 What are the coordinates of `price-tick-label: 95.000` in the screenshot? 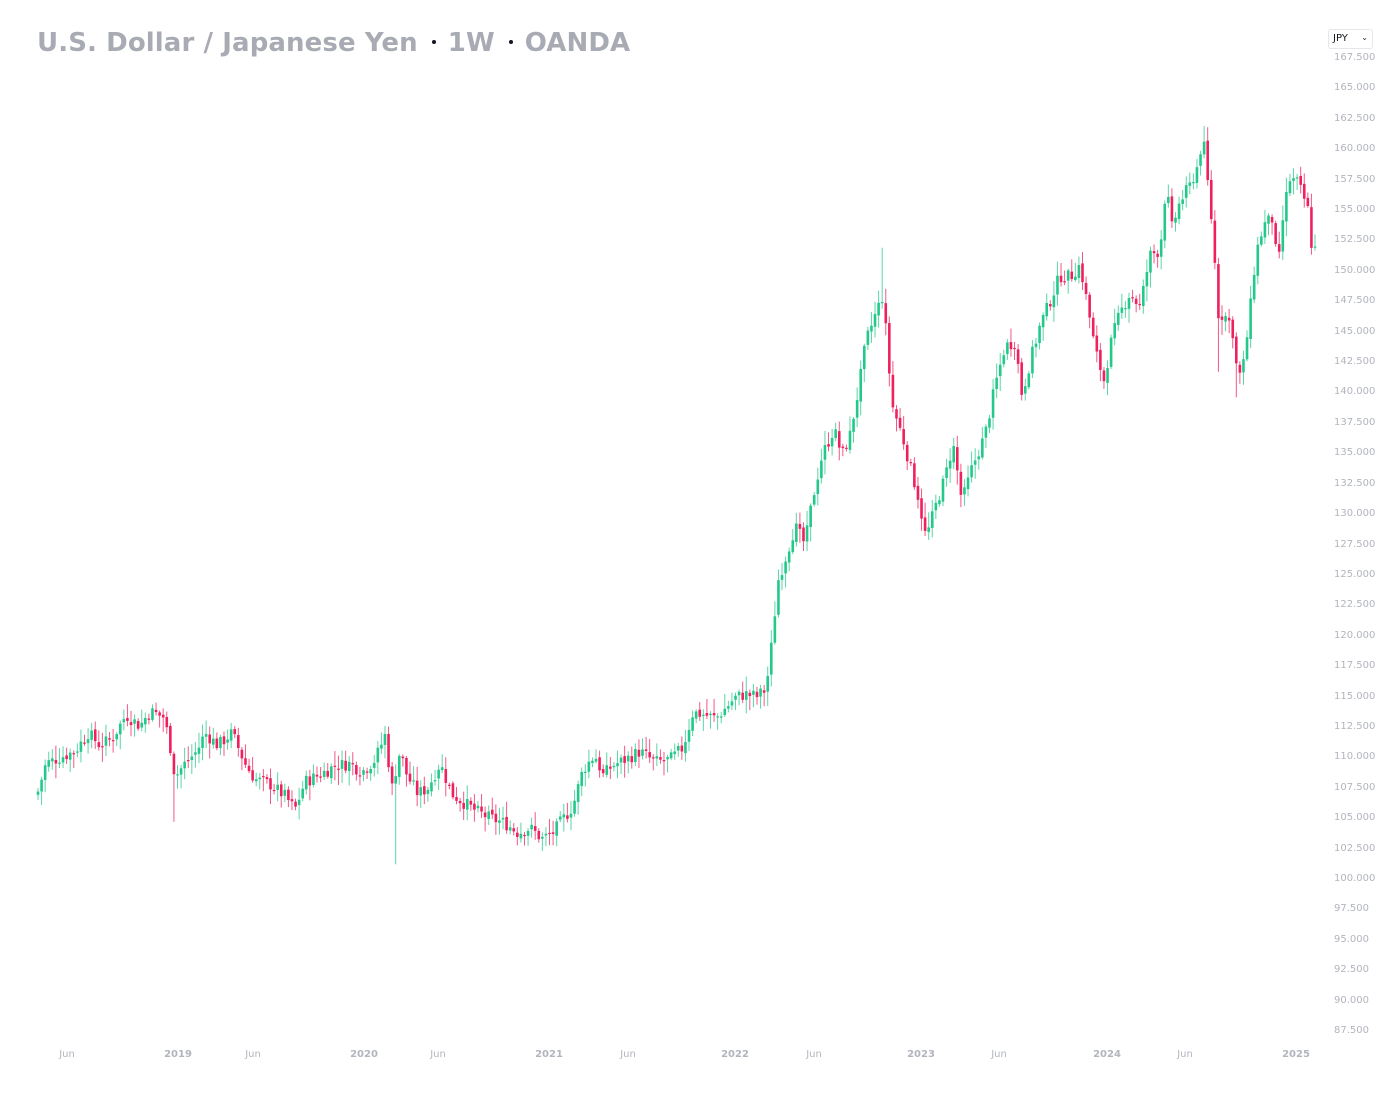 It's located at (1351, 939).